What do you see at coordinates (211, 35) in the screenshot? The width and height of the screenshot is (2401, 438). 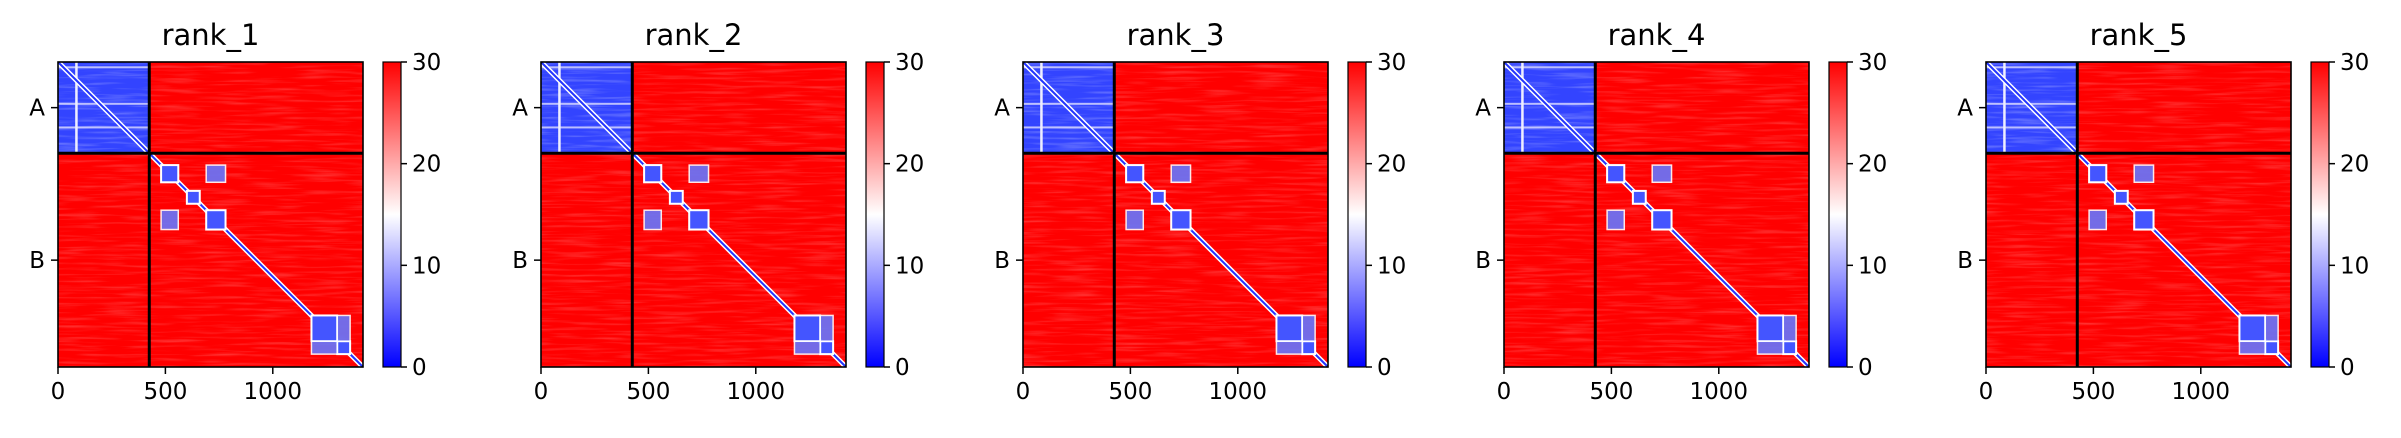 I see `panel-title: rank_1` at bounding box center [211, 35].